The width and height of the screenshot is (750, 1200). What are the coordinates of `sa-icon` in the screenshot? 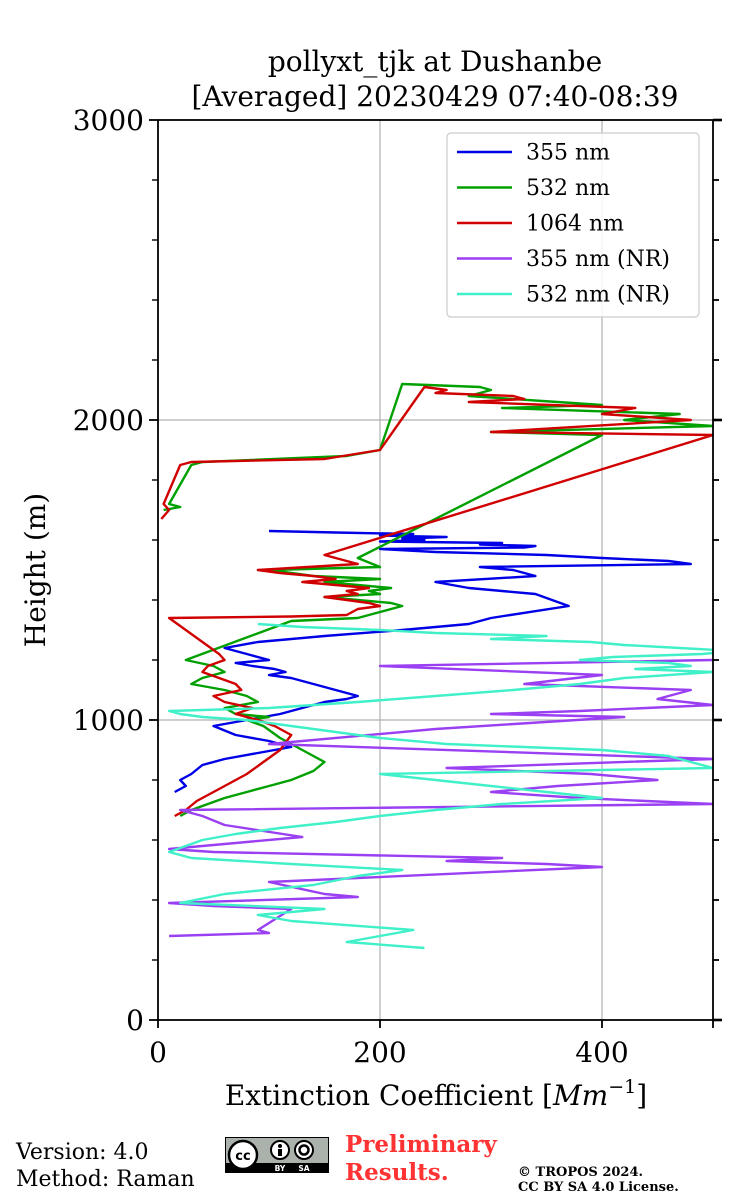 It's located at (304, 1150).